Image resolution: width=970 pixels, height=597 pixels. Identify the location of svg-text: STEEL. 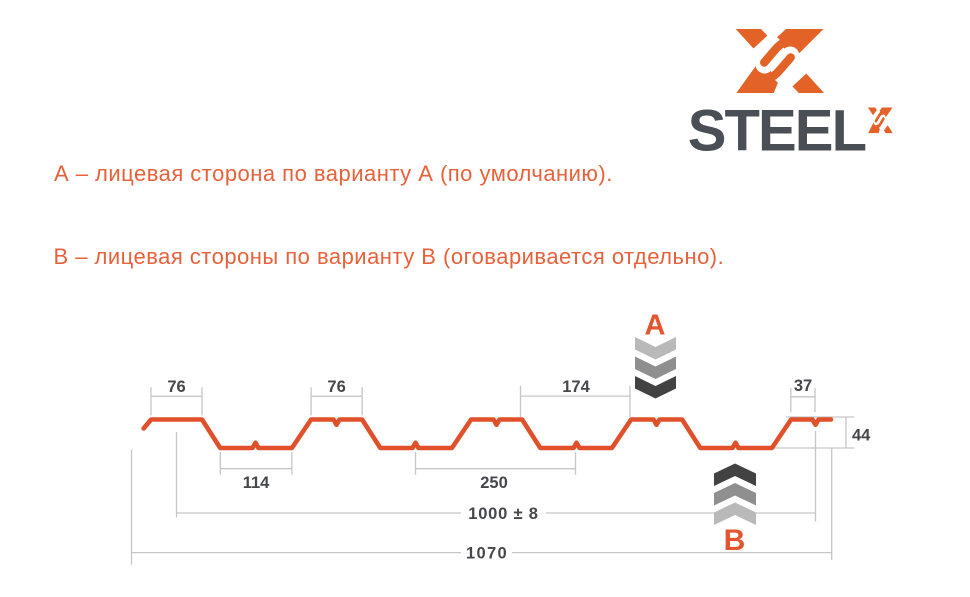
(777, 131).